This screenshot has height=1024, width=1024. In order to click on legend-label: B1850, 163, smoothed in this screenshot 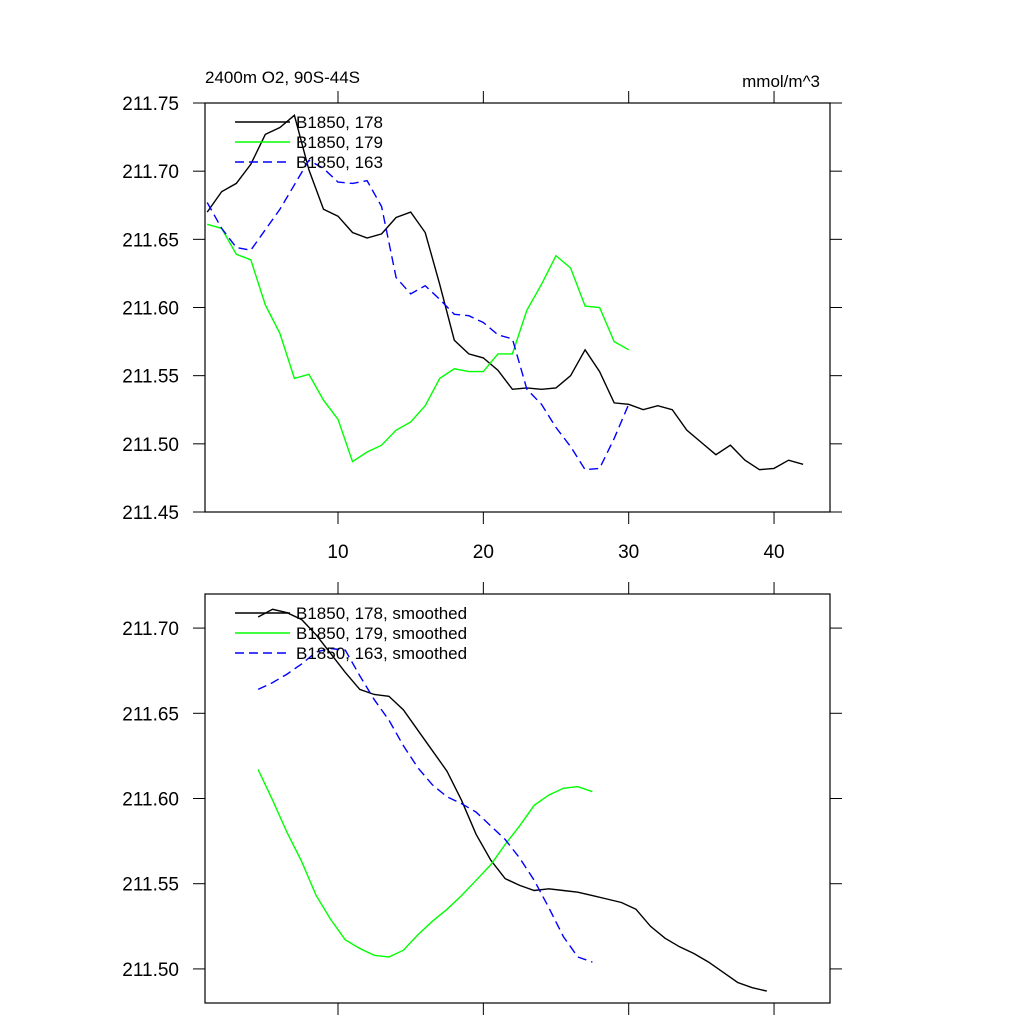, I will do `click(381, 653)`.